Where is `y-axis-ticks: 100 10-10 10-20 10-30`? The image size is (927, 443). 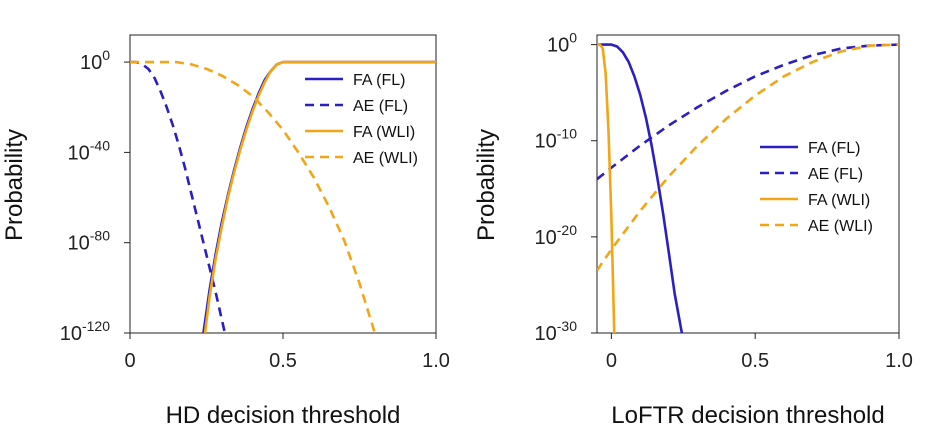
y-axis-ticks: 100 10-10 10-20 10-30 is located at coordinates (566, 187).